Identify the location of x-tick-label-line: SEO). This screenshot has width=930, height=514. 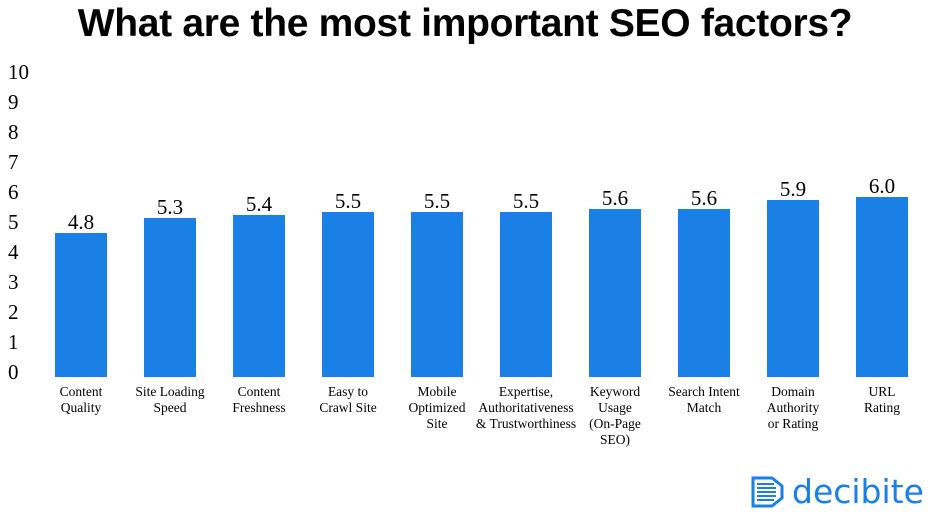
(615, 439).